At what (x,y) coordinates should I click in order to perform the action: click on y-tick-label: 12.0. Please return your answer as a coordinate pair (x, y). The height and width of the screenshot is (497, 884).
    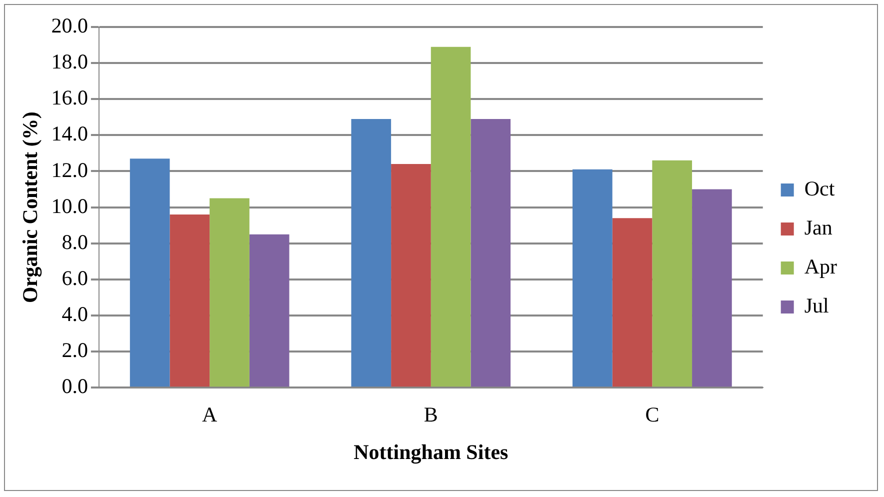
    Looking at the image, I should click on (69, 170).